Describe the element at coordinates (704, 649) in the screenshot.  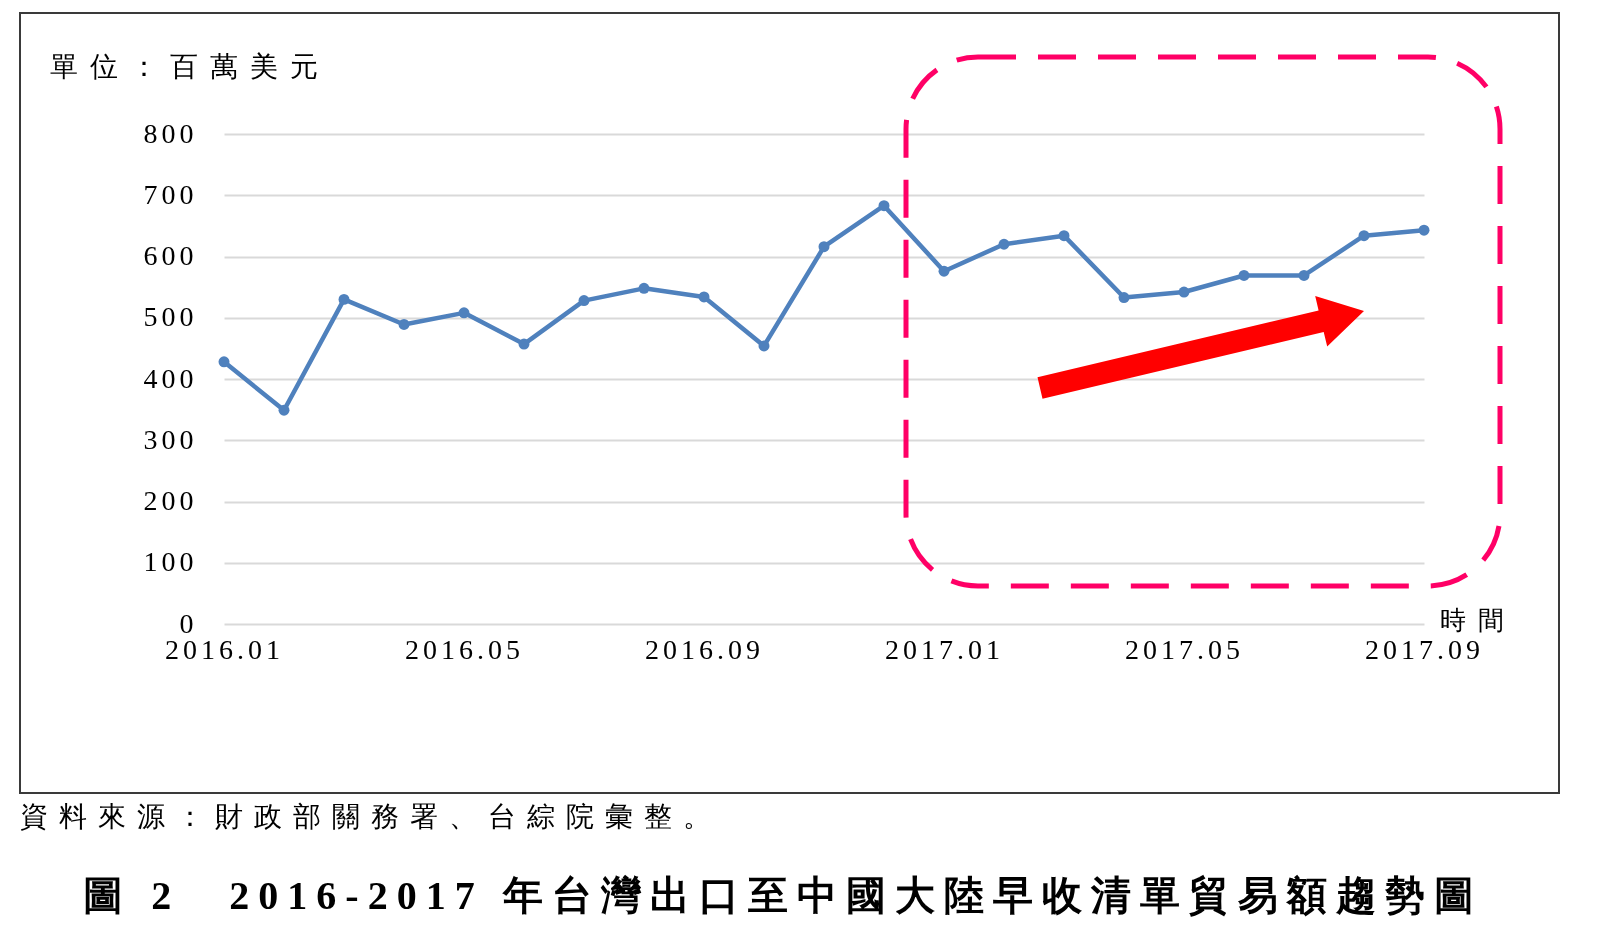
I see `x-tick-label: 2016.09` at that location.